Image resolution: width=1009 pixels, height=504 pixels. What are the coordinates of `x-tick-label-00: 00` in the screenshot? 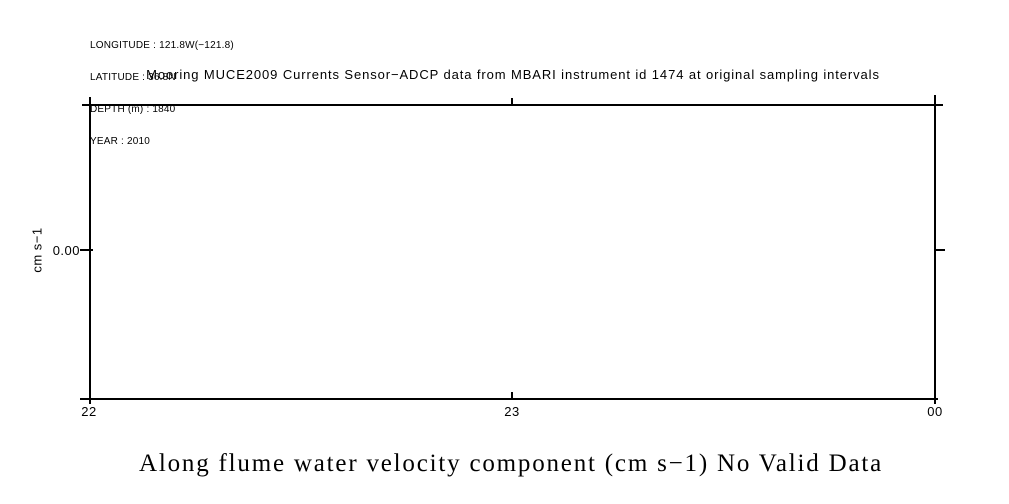 It's located at (935, 411).